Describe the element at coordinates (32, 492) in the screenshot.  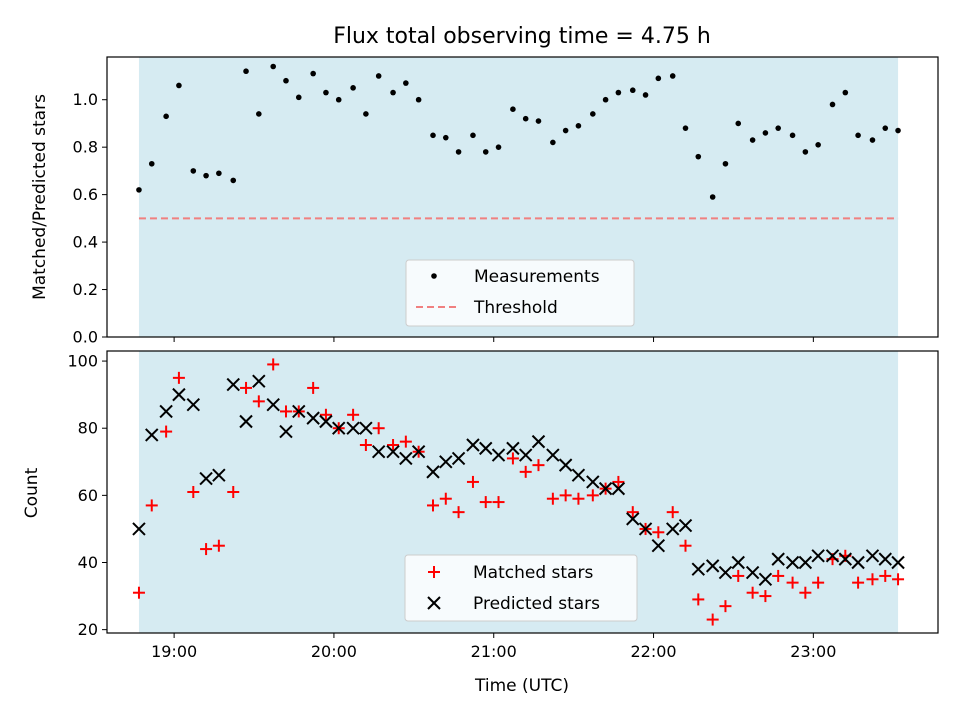
I see `star-count-y-axis-label: Count` at that location.